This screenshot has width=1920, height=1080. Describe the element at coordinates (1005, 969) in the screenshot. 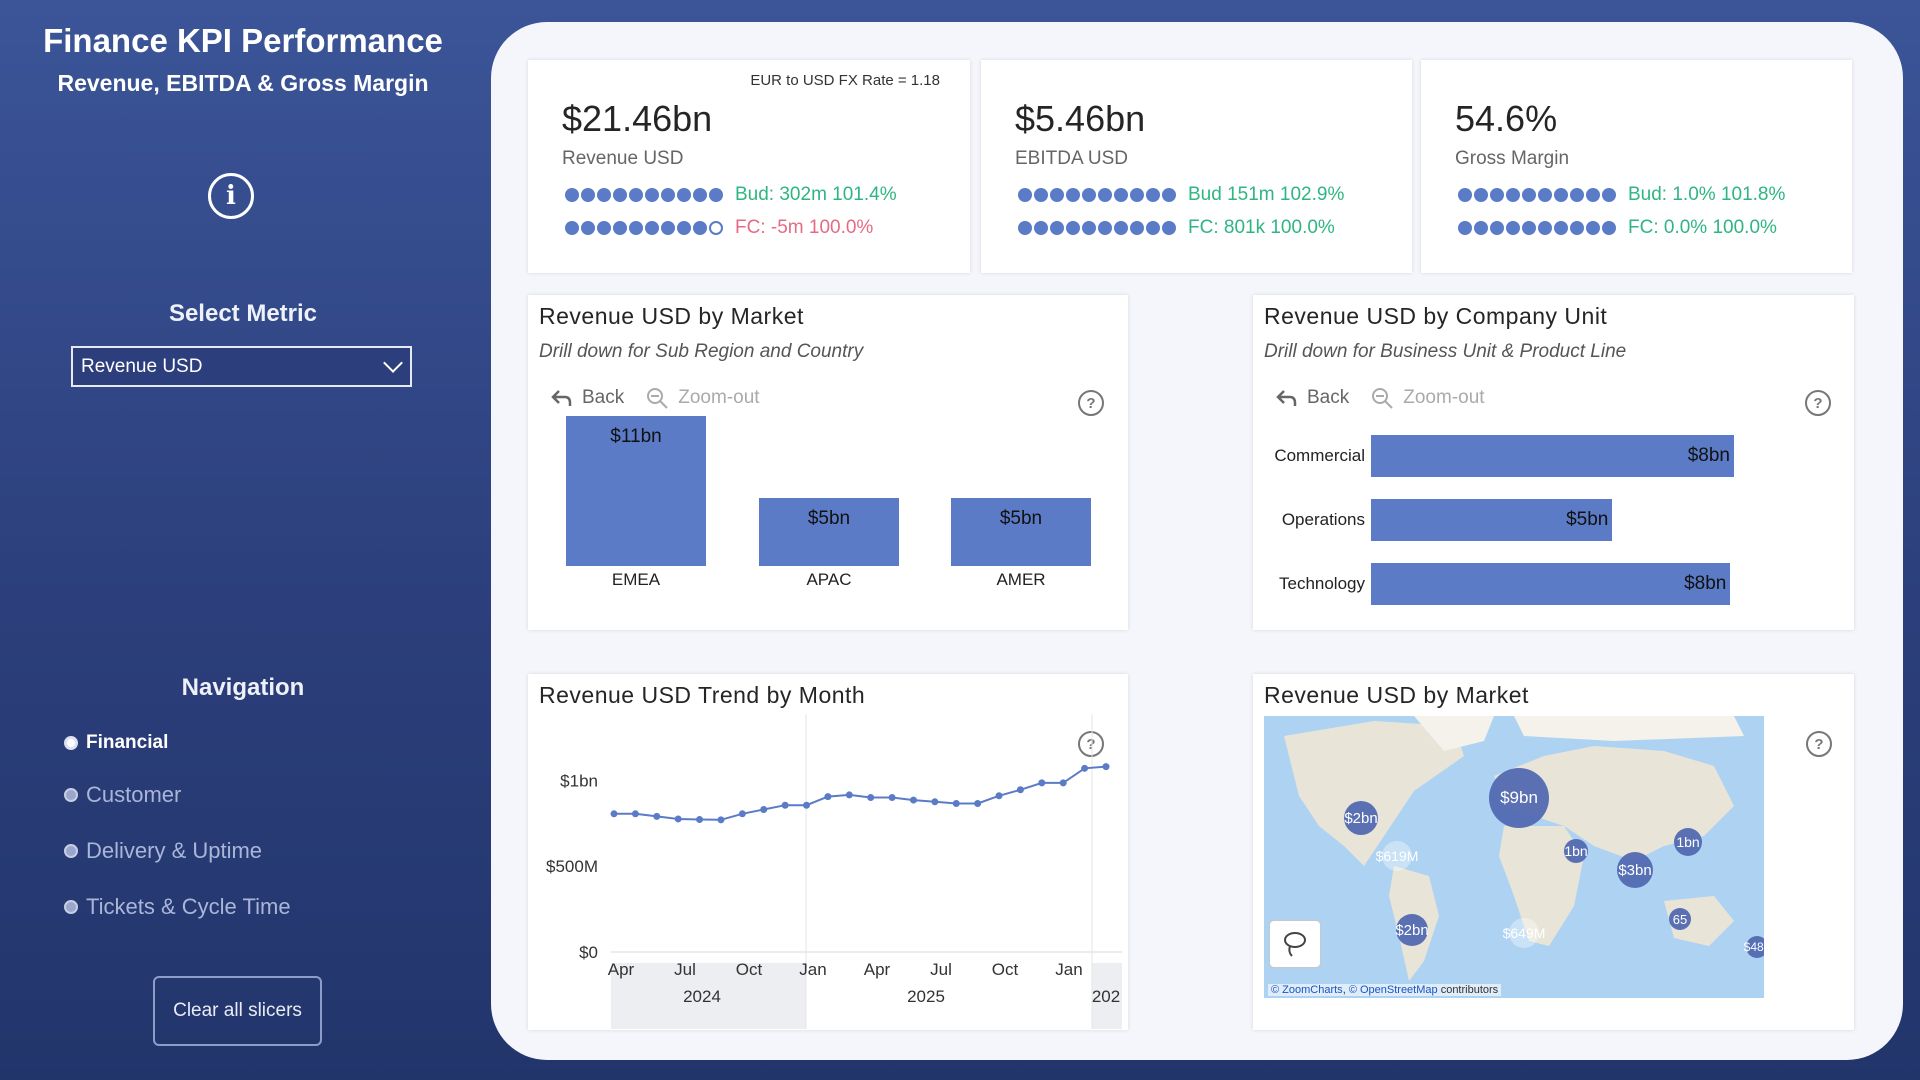

I see `x-tick-label: Oct` at that location.